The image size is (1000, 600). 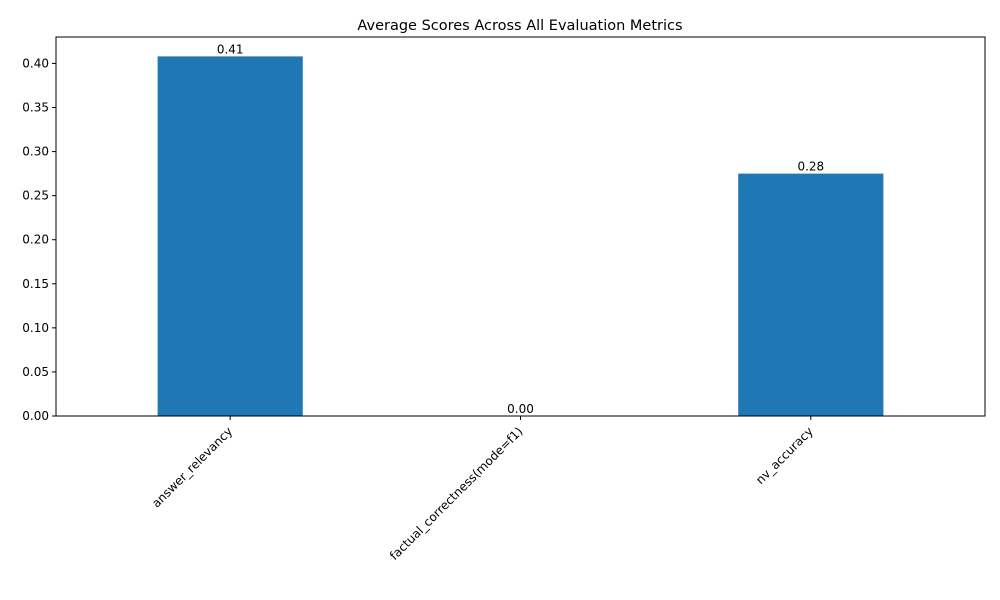 What do you see at coordinates (784, 455) in the screenshot?
I see `x-tick-label-2: nv_accuracy` at bounding box center [784, 455].